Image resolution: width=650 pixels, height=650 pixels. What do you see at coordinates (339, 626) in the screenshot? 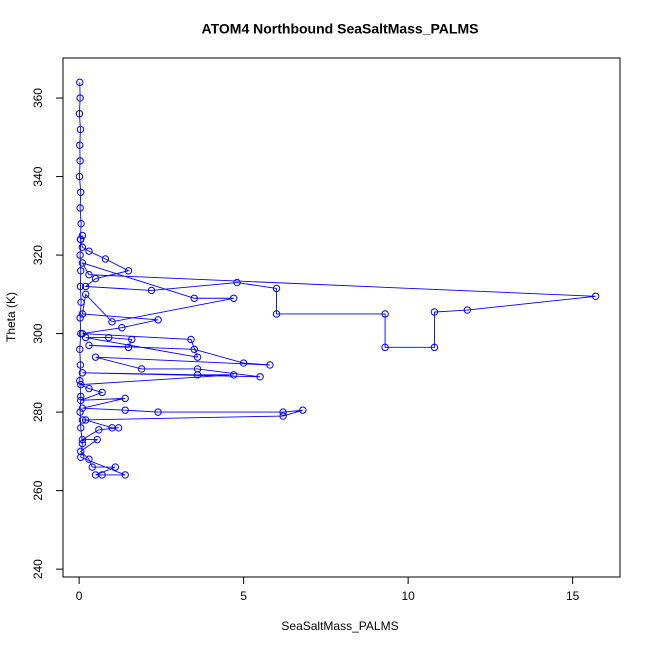
I see `x-axis-title: SeaSaltMass_PALMS` at bounding box center [339, 626].